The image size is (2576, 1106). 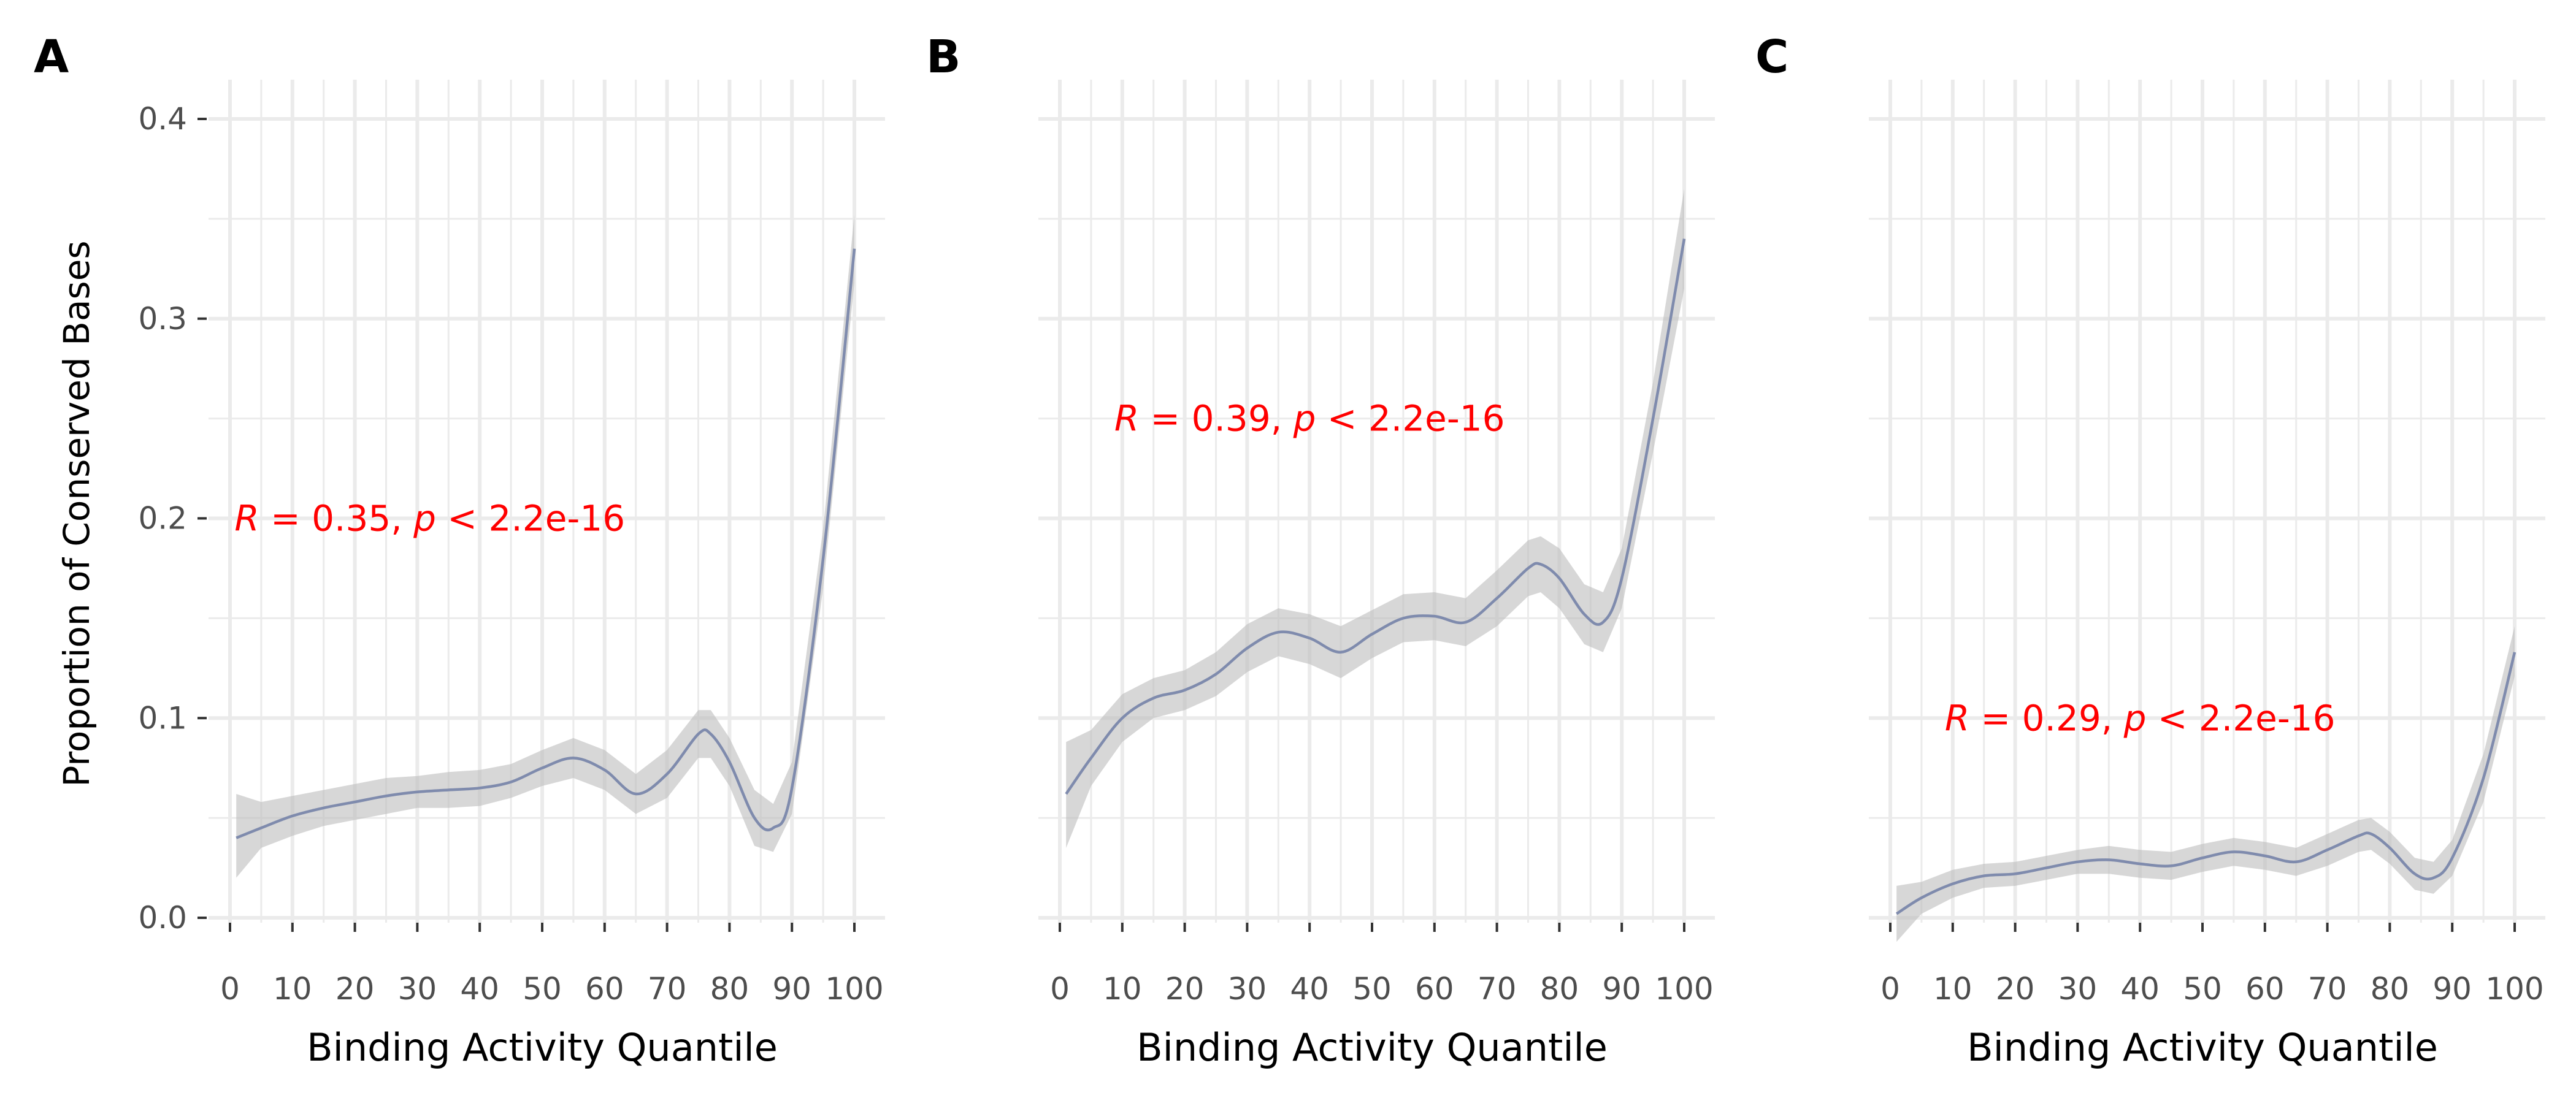 What do you see at coordinates (429, 519) in the screenshot?
I see `correlation-annotation: R = 0.35, p < 2.2e-16` at bounding box center [429, 519].